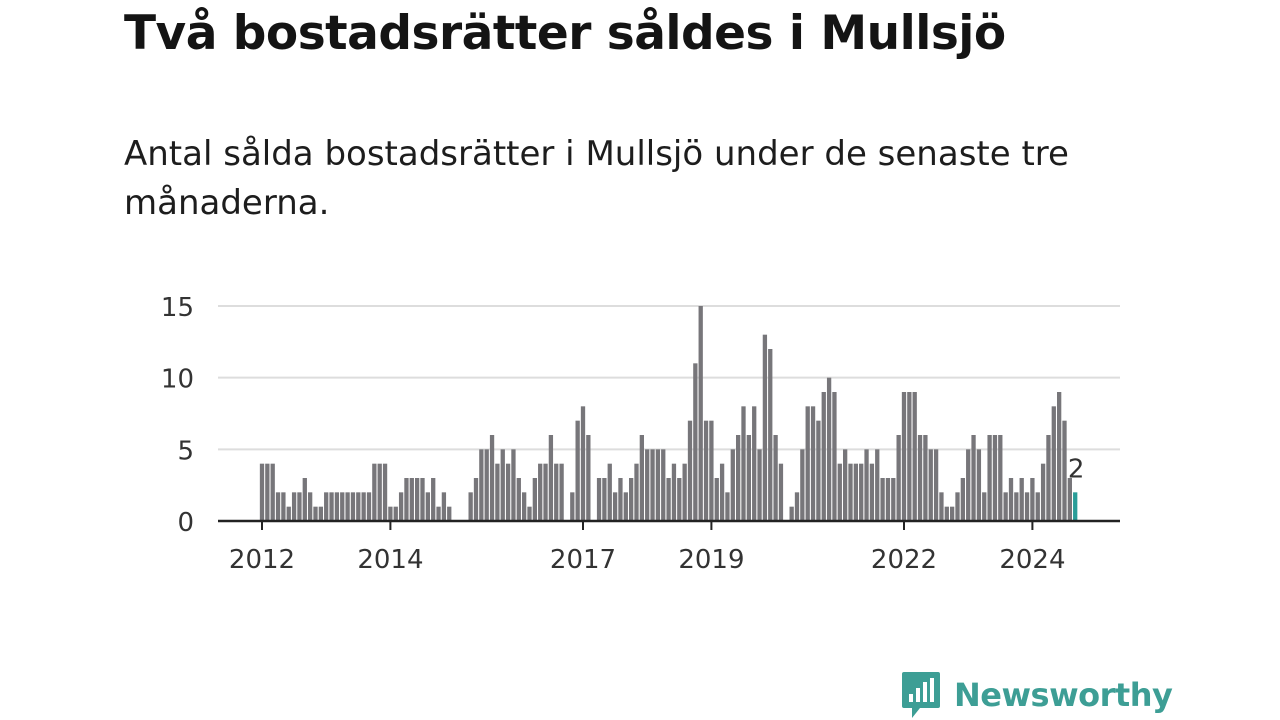  I want to click on x-tick-label: 2017, so click(583, 560).